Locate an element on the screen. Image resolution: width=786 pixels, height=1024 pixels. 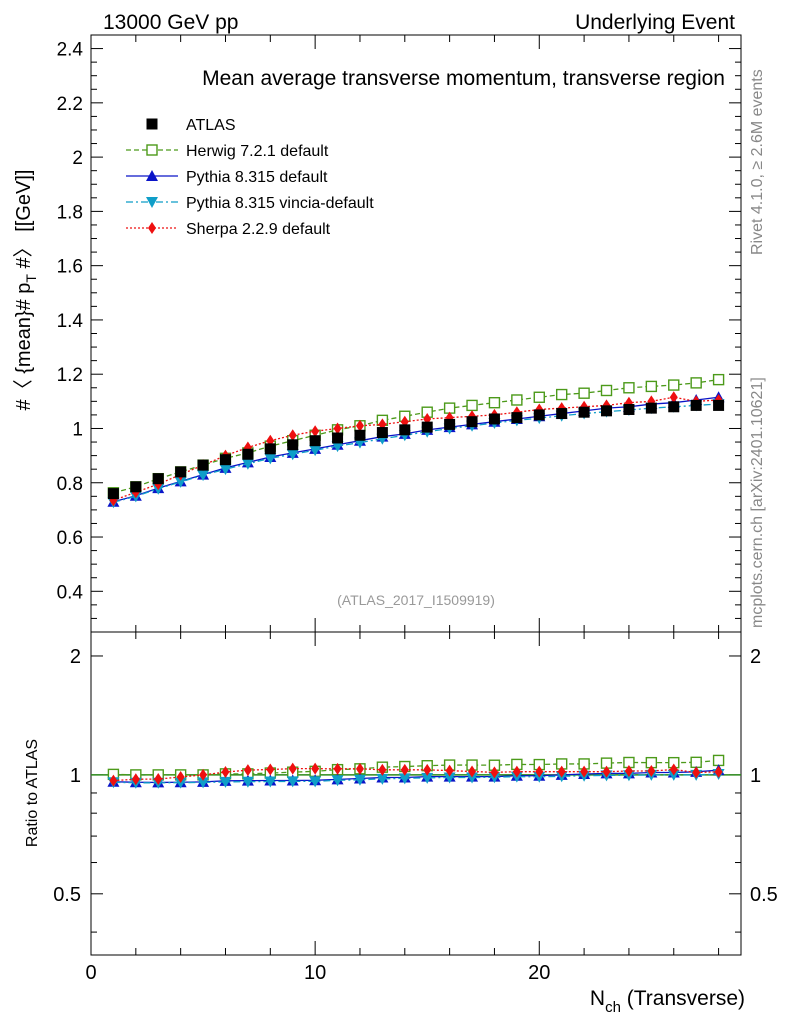
legend-marker-sherpa-2-2-9-default is located at coordinates (152, 228).